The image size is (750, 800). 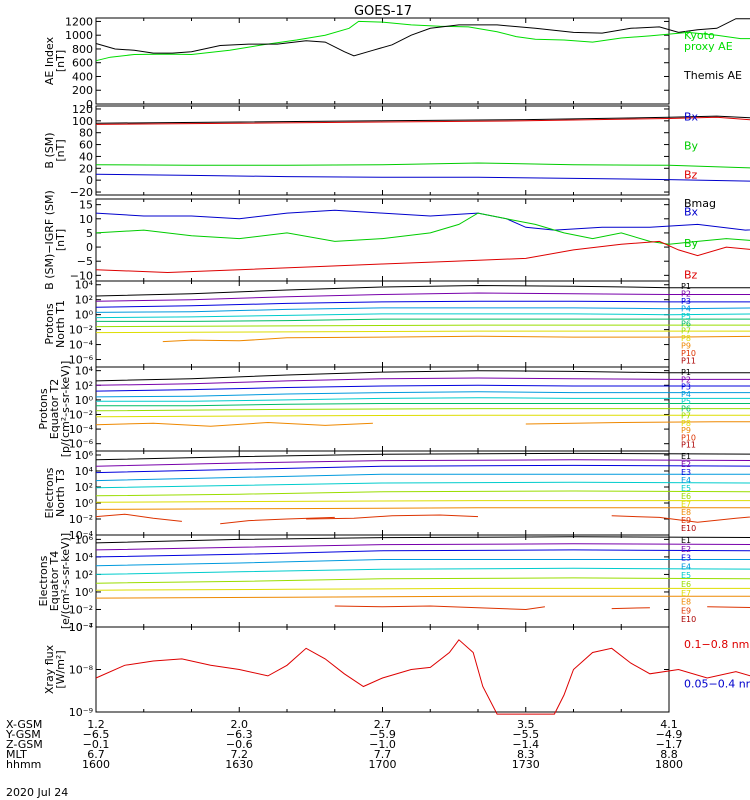 What do you see at coordinates (686, 464) in the screenshot?
I see `electrons_north-legend-e2: E2` at bounding box center [686, 464].